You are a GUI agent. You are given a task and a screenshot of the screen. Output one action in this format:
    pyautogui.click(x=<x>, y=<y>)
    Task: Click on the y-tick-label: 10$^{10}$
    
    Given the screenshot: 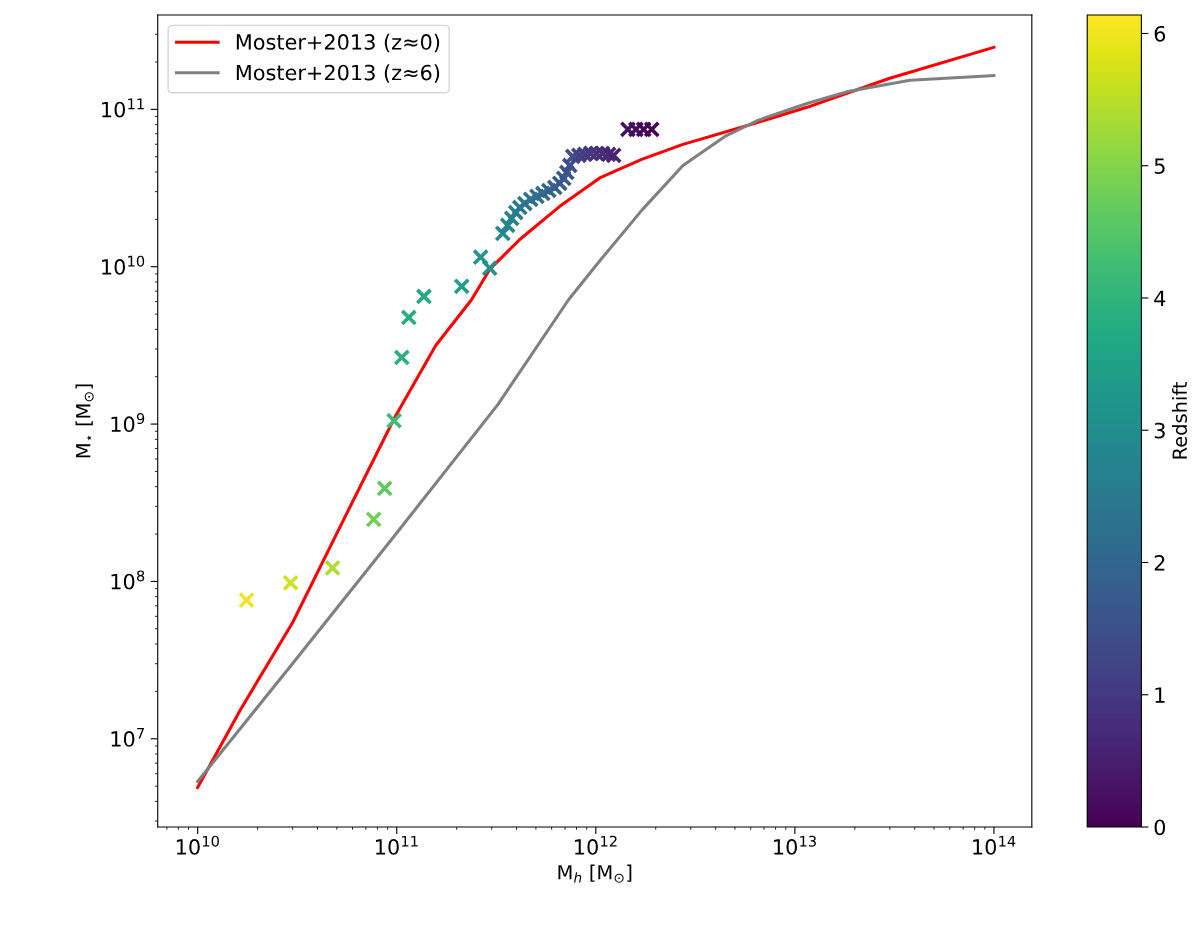 What is the action you would take?
    pyautogui.click(x=123, y=265)
    